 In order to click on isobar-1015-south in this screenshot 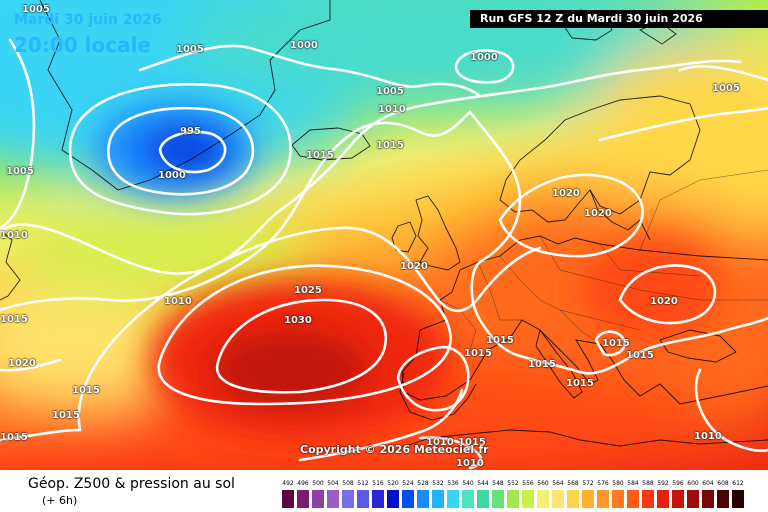, I will do `click(232, 425)`.